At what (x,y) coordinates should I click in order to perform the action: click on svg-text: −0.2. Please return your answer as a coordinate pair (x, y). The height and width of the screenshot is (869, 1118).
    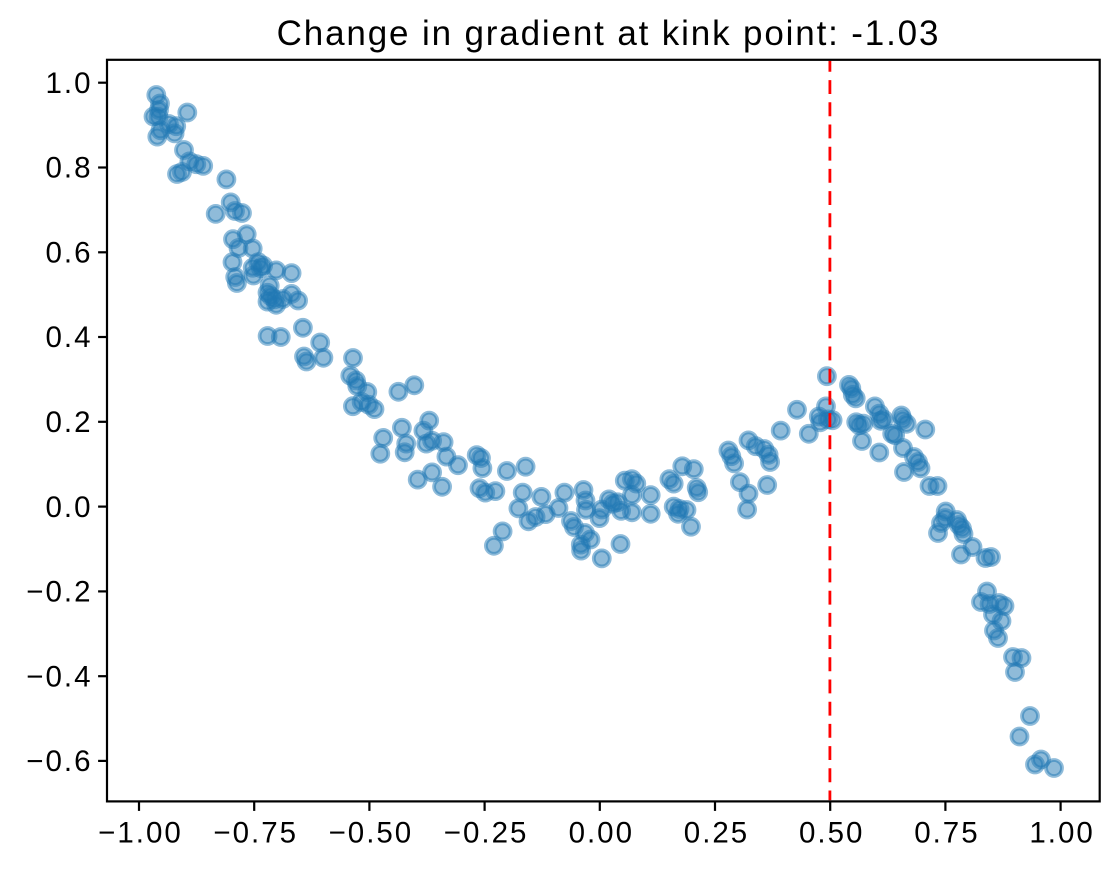
    Looking at the image, I should click on (59, 592).